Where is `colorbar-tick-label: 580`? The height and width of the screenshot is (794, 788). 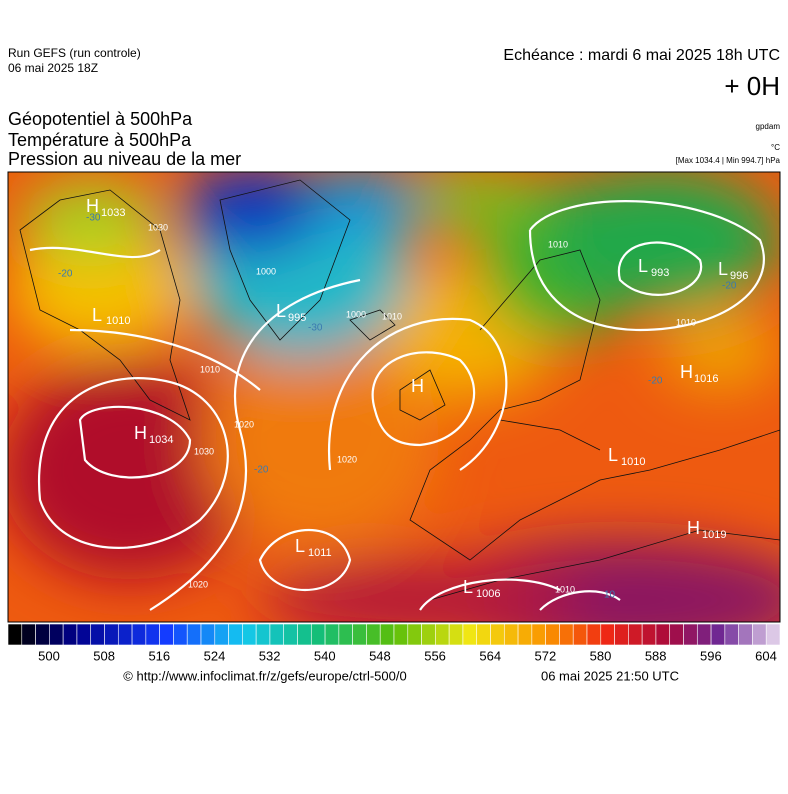 colorbar-tick-label: 580 is located at coordinates (601, 655).